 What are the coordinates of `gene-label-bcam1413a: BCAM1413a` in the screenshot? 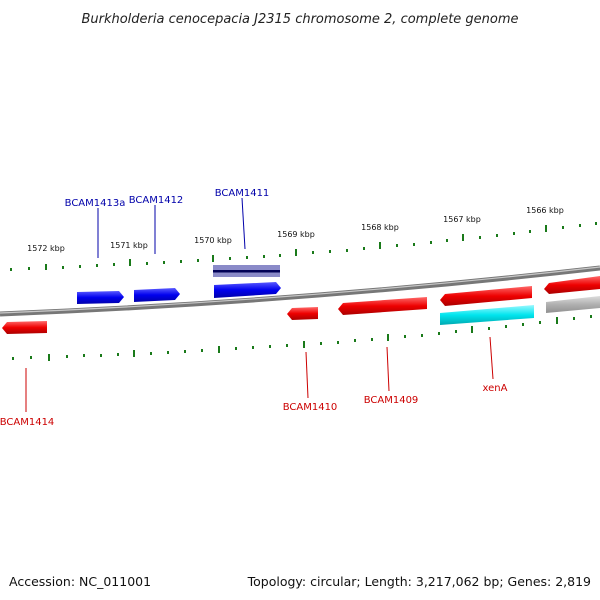 It's located at (95, 203).